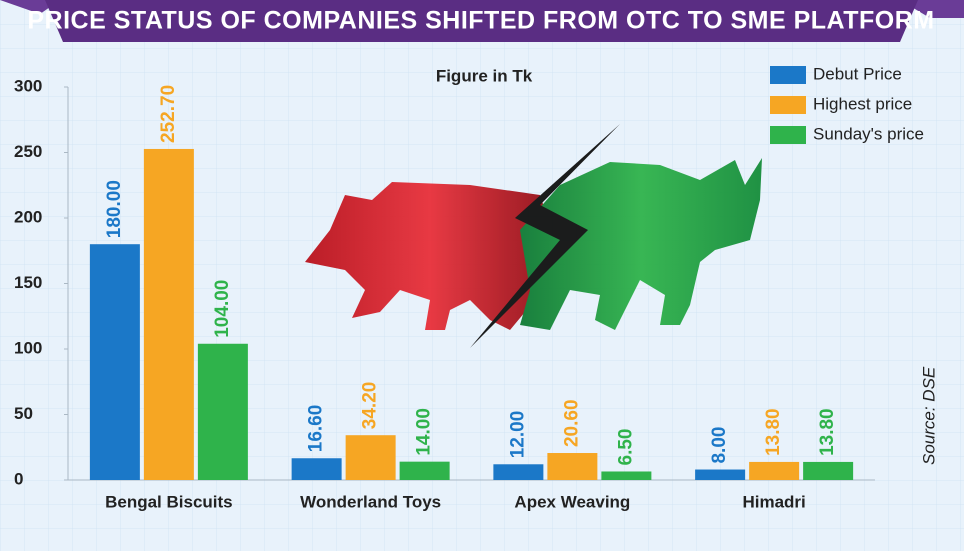  I want to click on value-label: 180.00, so click(114, 209).